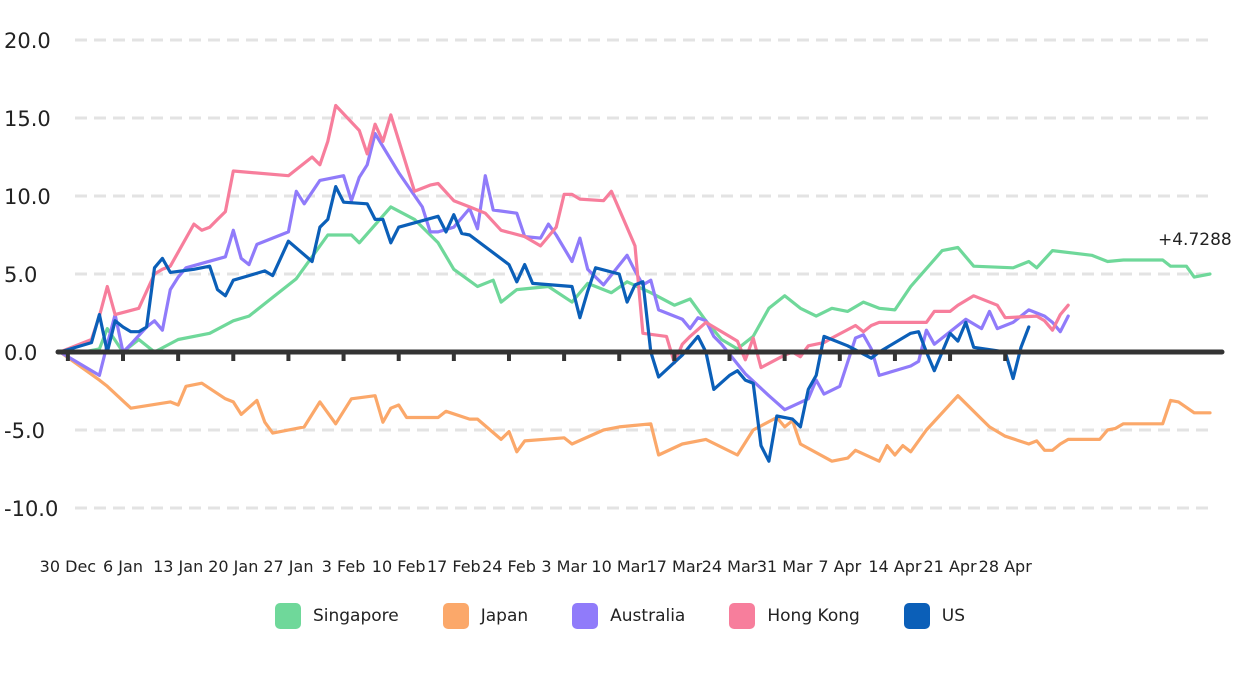 The height and width of the screenshot is (678, 1240). Describe the element at coordinates (68, 566) in the screenshot. I see `x-tick-label: 30 Dec` at that location.